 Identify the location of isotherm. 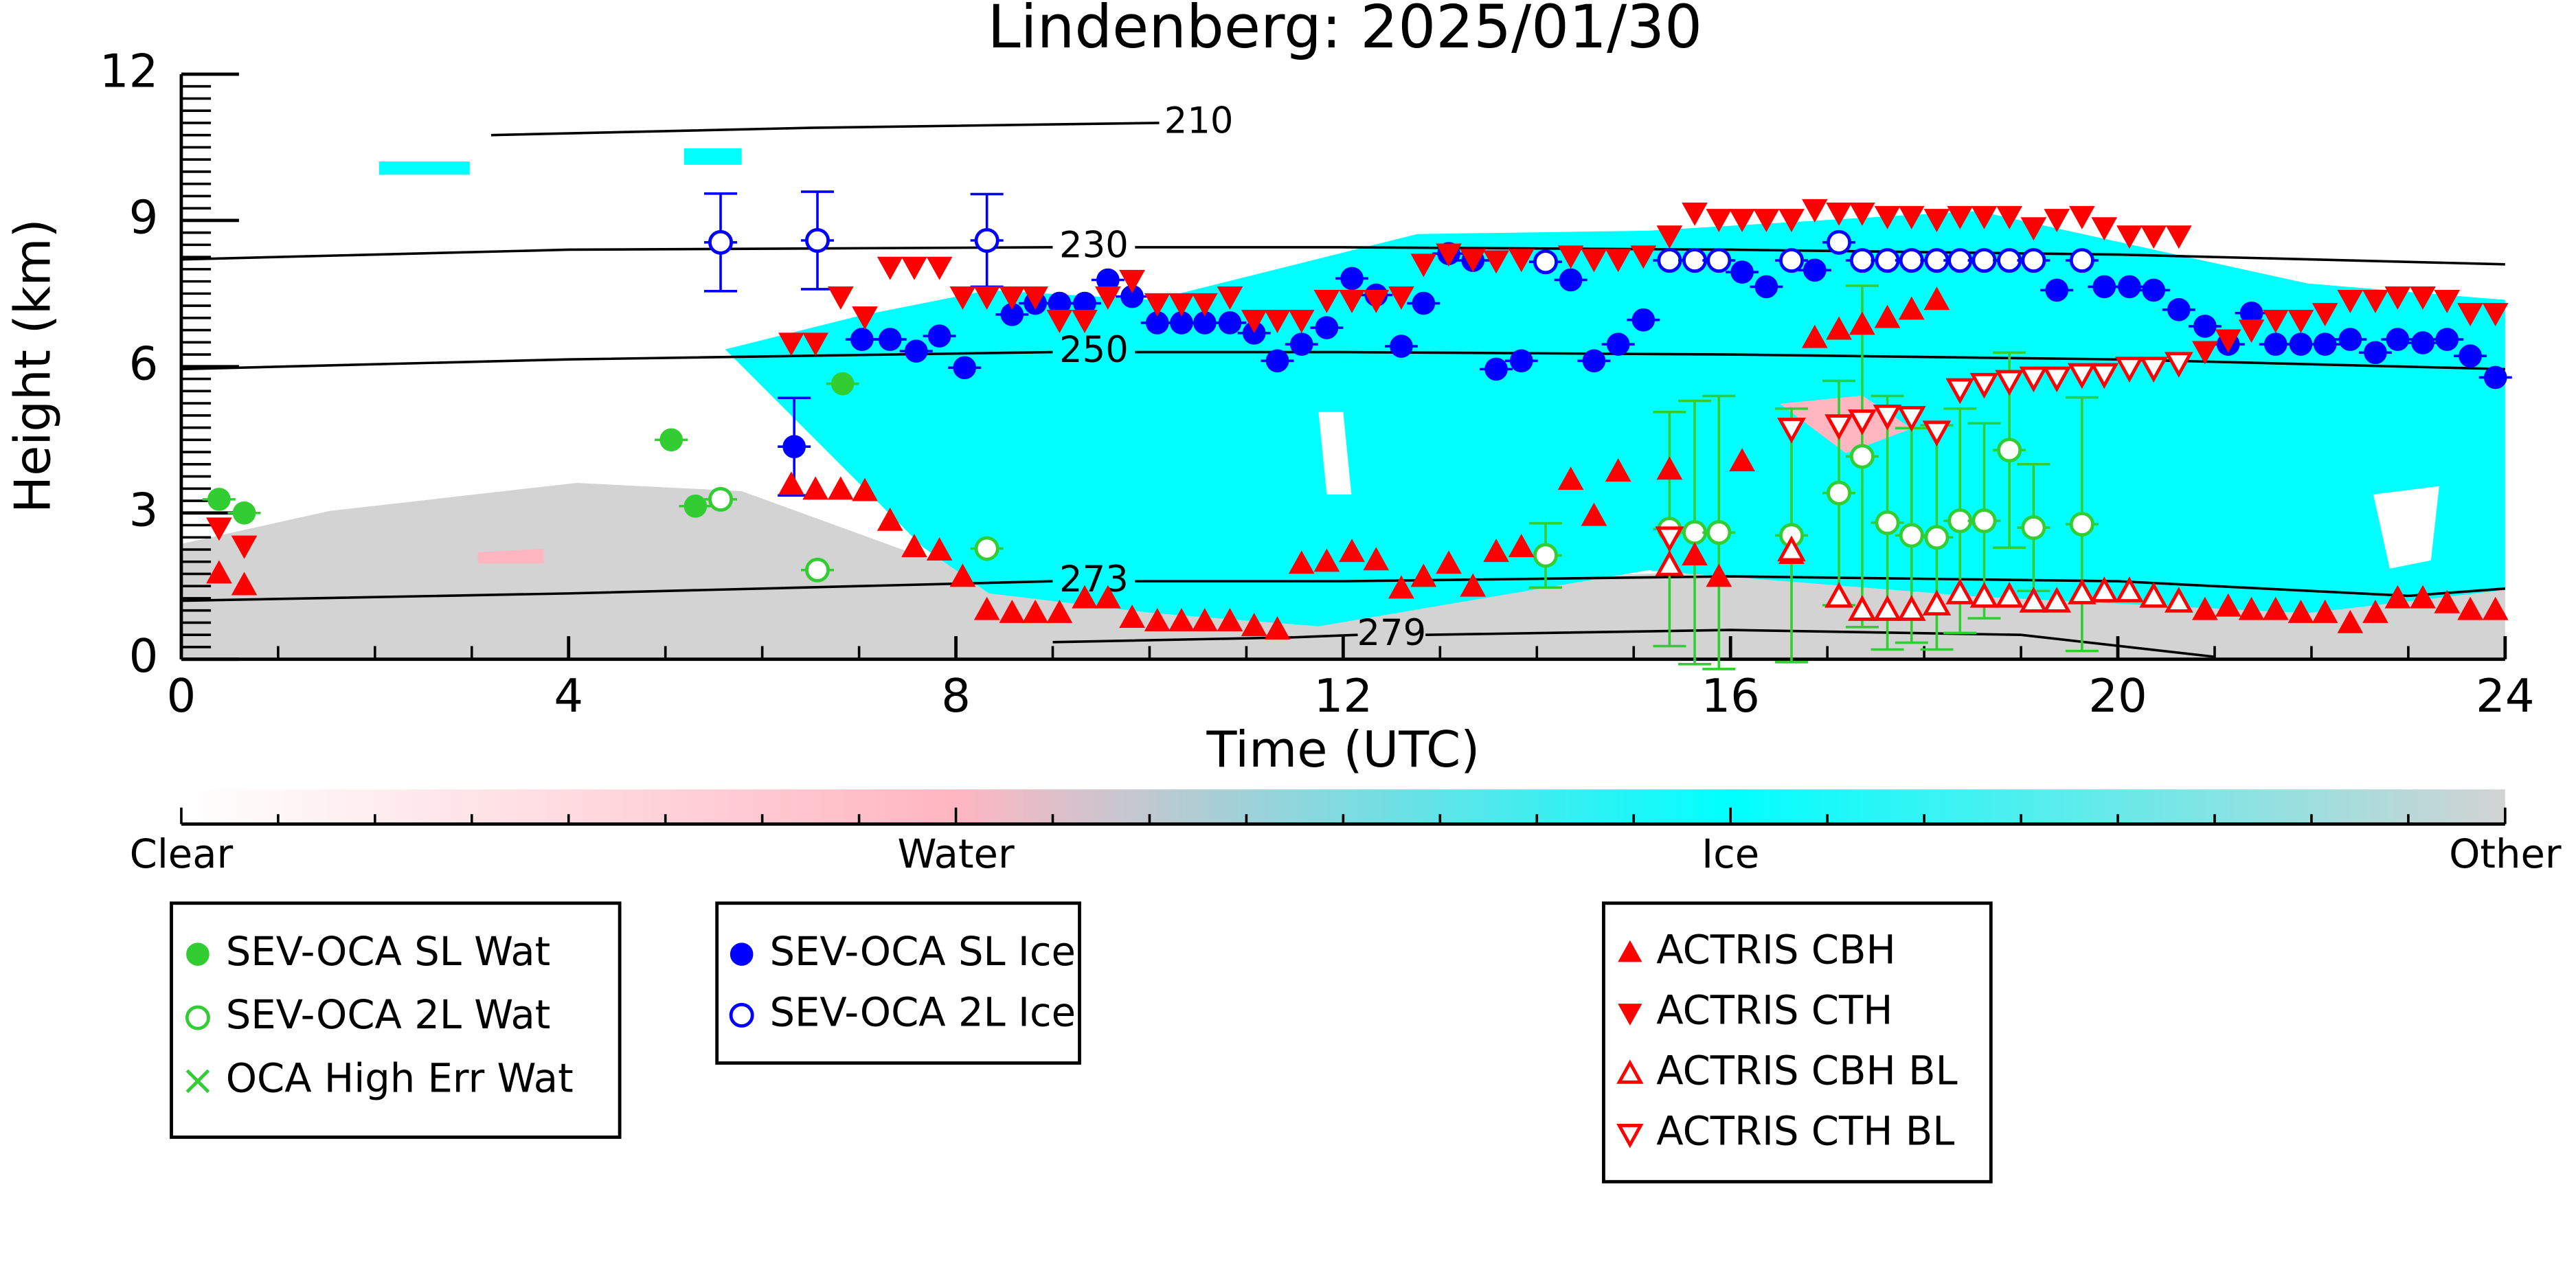
(1820, 586).